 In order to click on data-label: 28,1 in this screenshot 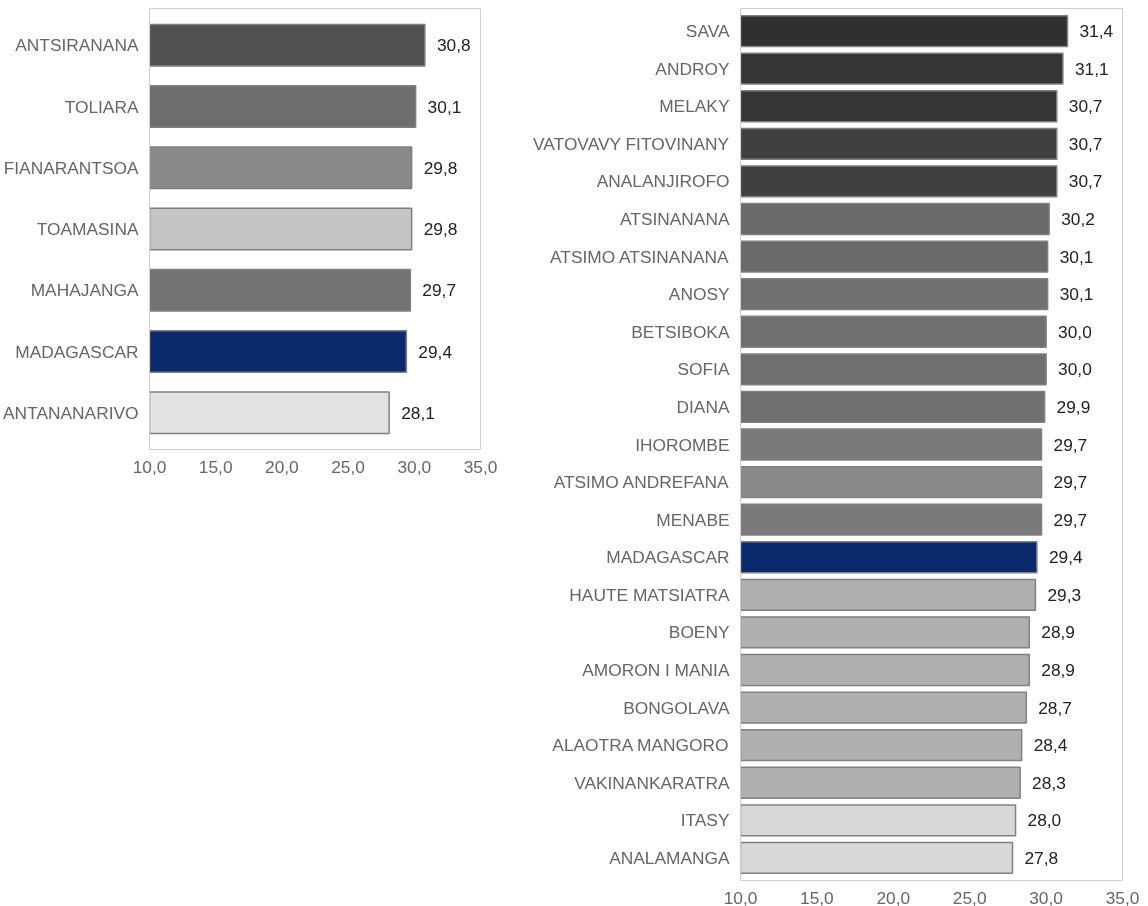, I will do `click(418, 412)`.